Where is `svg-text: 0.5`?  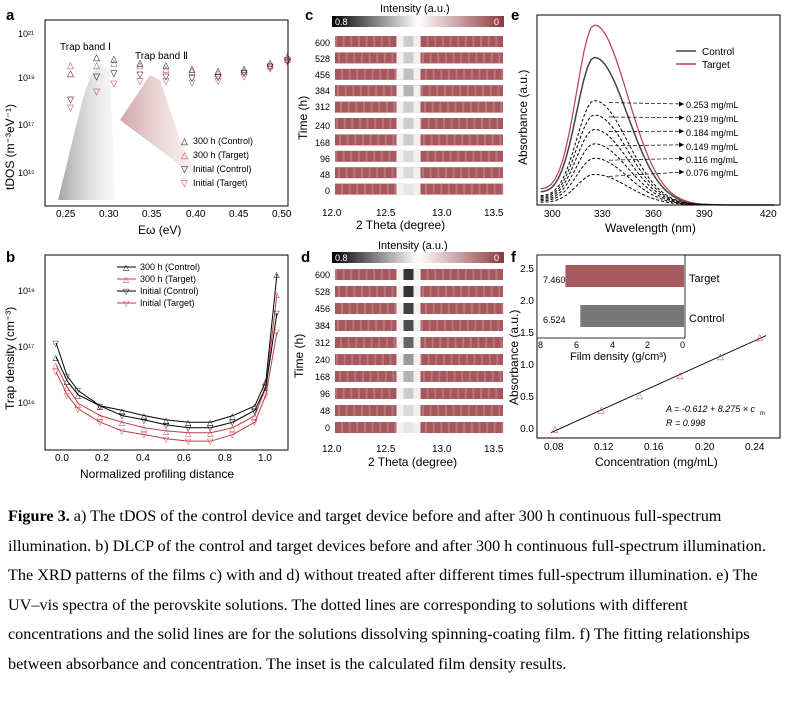 svg-text: 0.5 is located at coordinates (527, 397).